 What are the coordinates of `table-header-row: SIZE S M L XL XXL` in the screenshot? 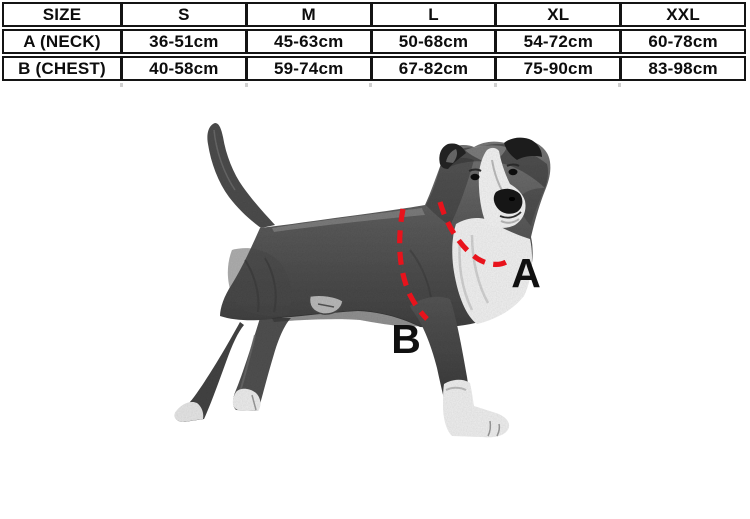 It's located at (374, 14).